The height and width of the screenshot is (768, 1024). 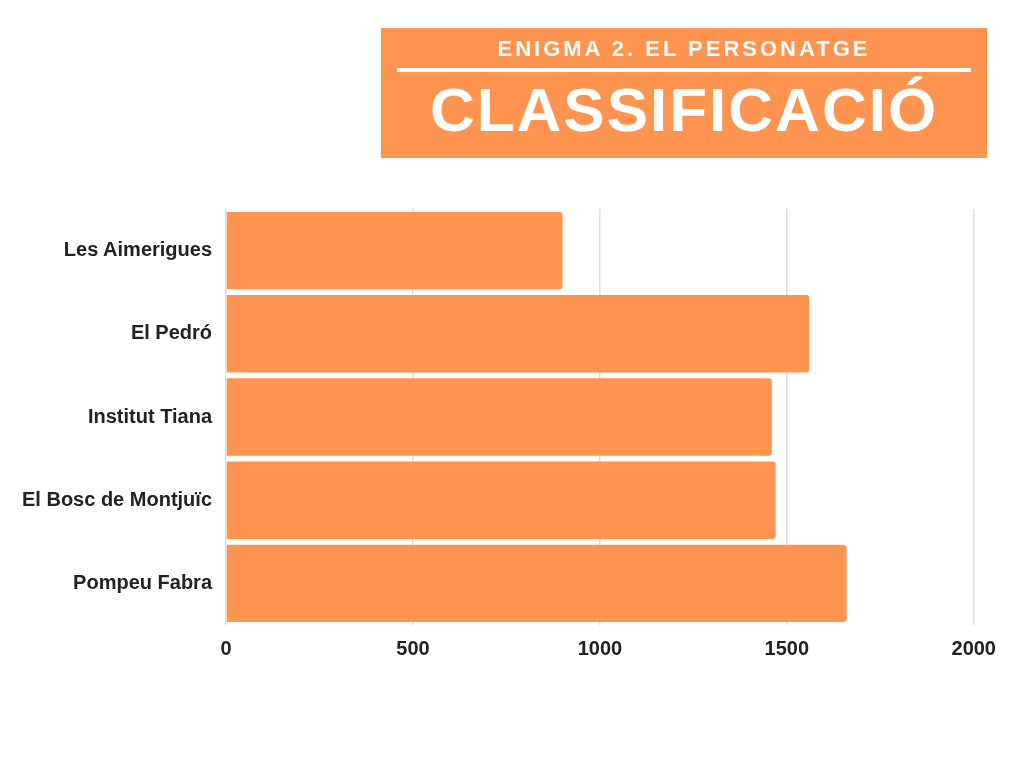 I want to click on x-tick-label: 1000, so click(x=600, y=647).